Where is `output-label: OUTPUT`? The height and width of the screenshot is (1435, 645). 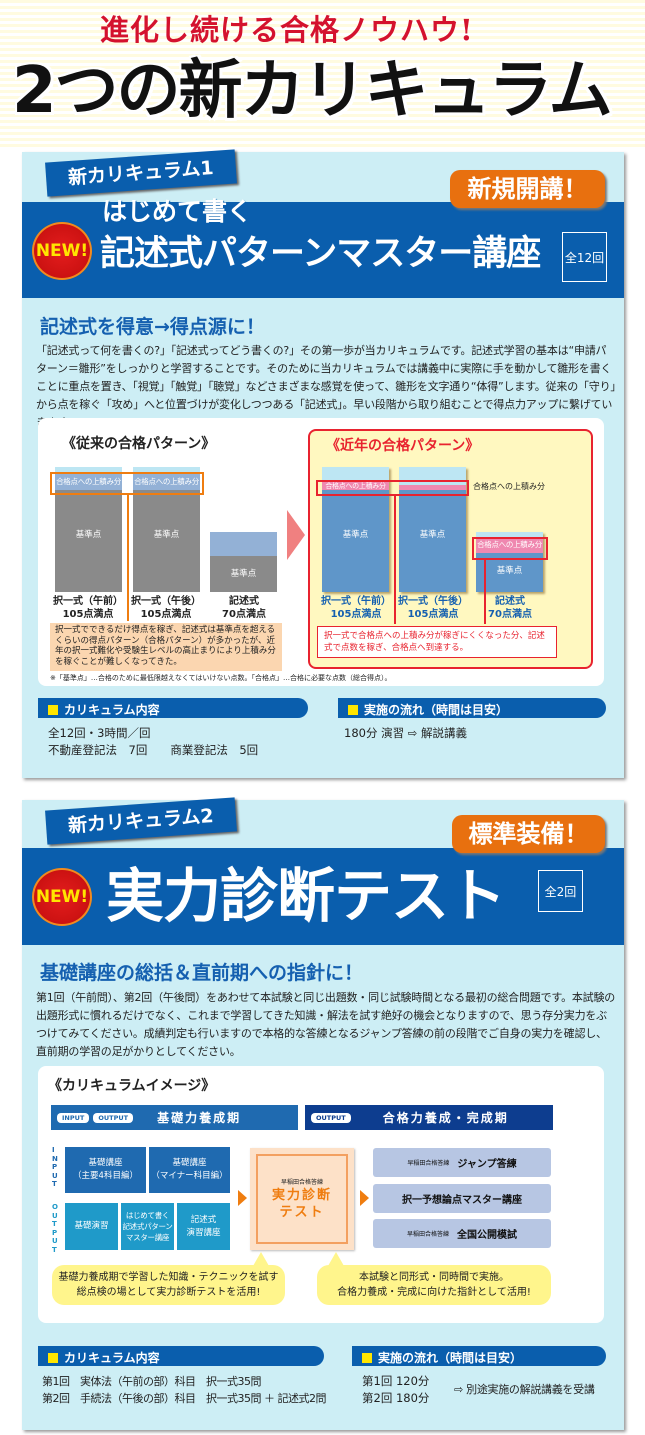
output-label: OUTPUT is located at coordinates (55, 1228).